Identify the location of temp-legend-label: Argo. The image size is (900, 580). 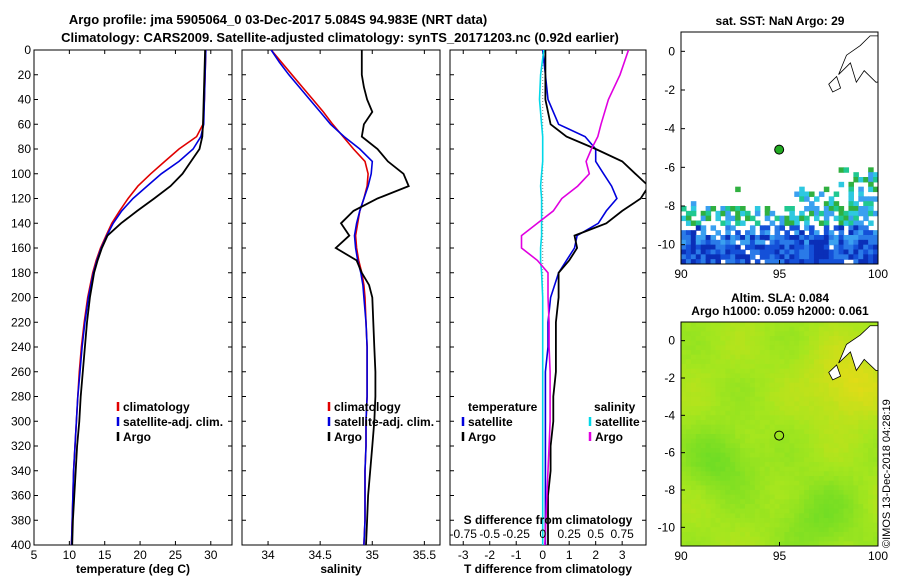
(137, 437).